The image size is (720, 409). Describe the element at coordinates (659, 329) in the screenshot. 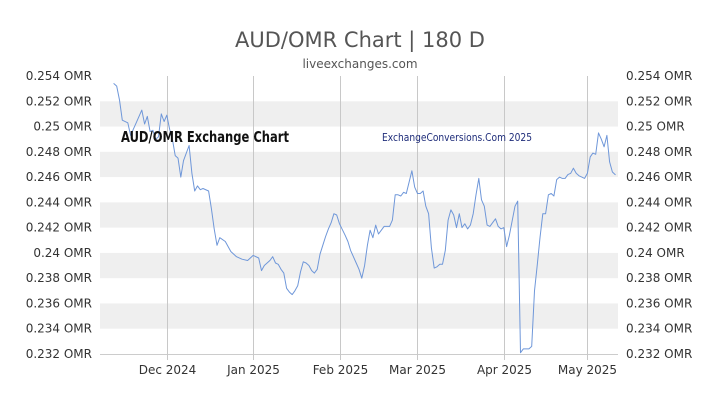

I see `y-tick-label-right: 0.234 OMR` at that location.